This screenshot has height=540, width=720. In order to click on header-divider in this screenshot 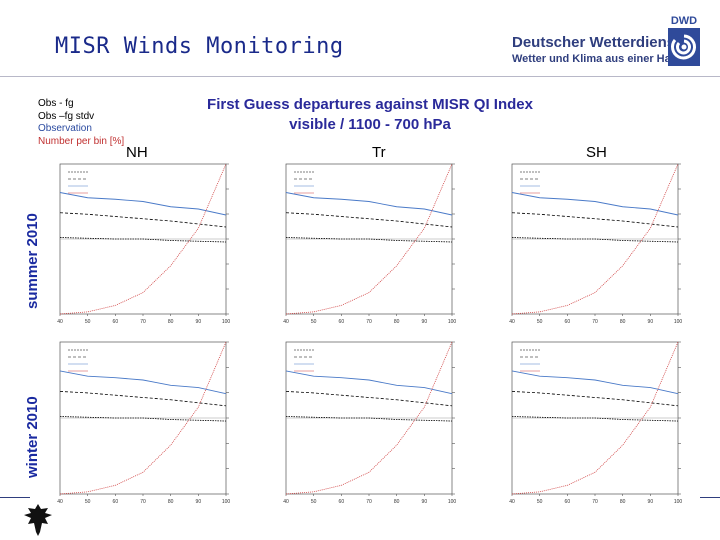, I will do `click(360, 76)`.